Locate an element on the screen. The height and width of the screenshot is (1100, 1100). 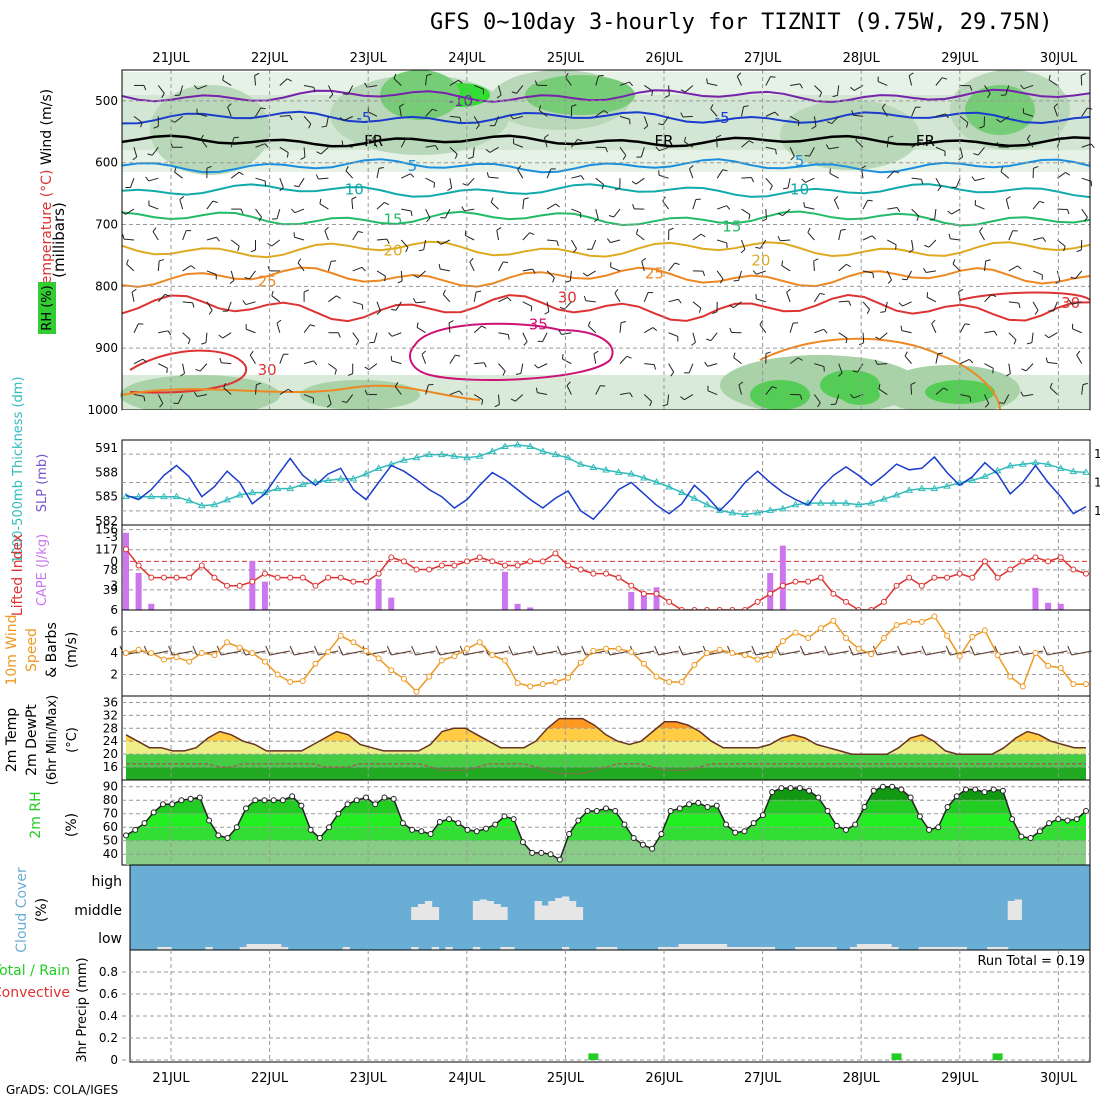
contour-label: 25 is located at coordinates (267, 281).